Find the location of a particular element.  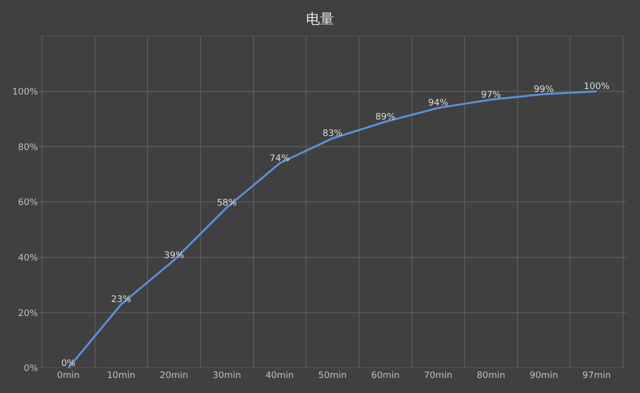

data-label: 74% is located at coordinates (280, 159).